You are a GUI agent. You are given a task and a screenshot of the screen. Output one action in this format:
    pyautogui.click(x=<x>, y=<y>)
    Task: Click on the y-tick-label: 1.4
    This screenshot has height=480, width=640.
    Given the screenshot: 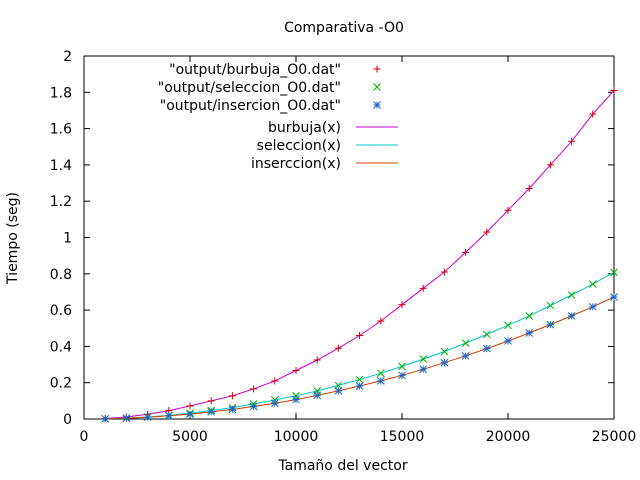 What is the action you would take?
    pyautogui.click(x=61, y=166)
    